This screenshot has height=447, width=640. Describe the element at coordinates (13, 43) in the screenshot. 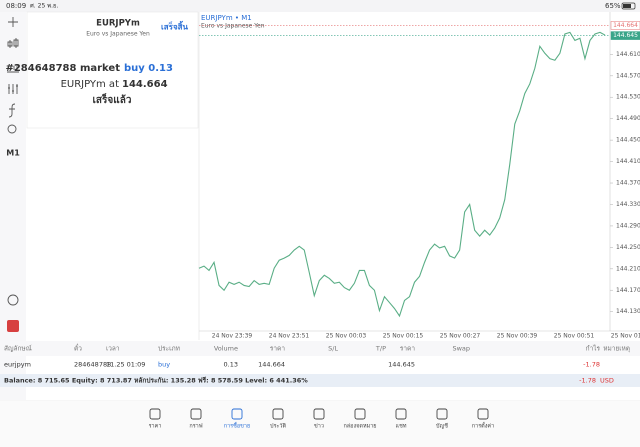

I see `chart-type-tool` at that location.